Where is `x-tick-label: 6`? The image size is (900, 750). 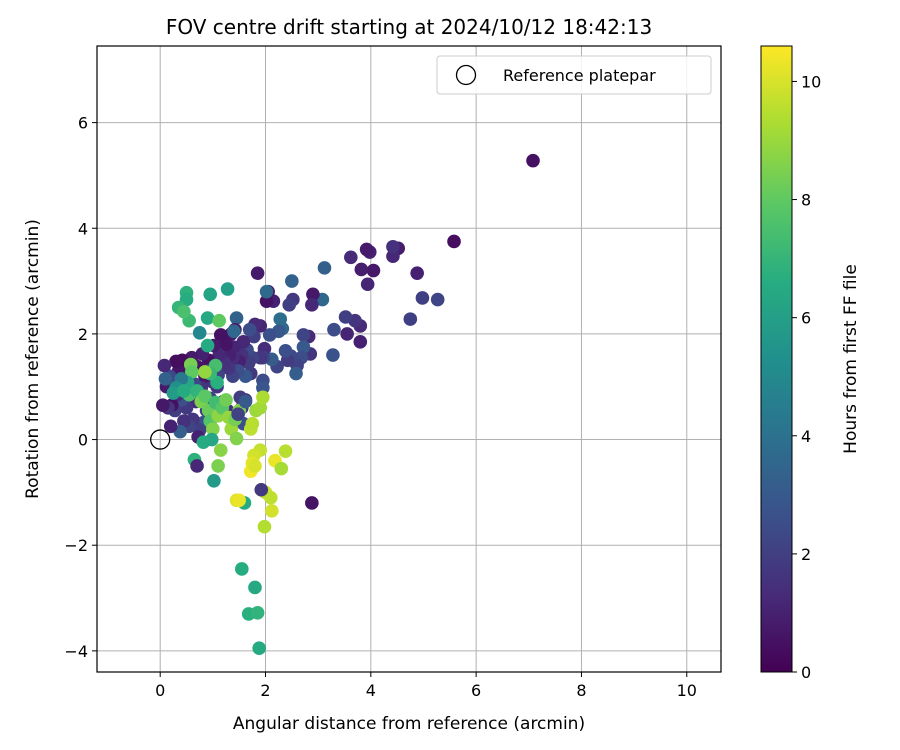 x-tick-label: 6 is located at coordinates (476, 690).